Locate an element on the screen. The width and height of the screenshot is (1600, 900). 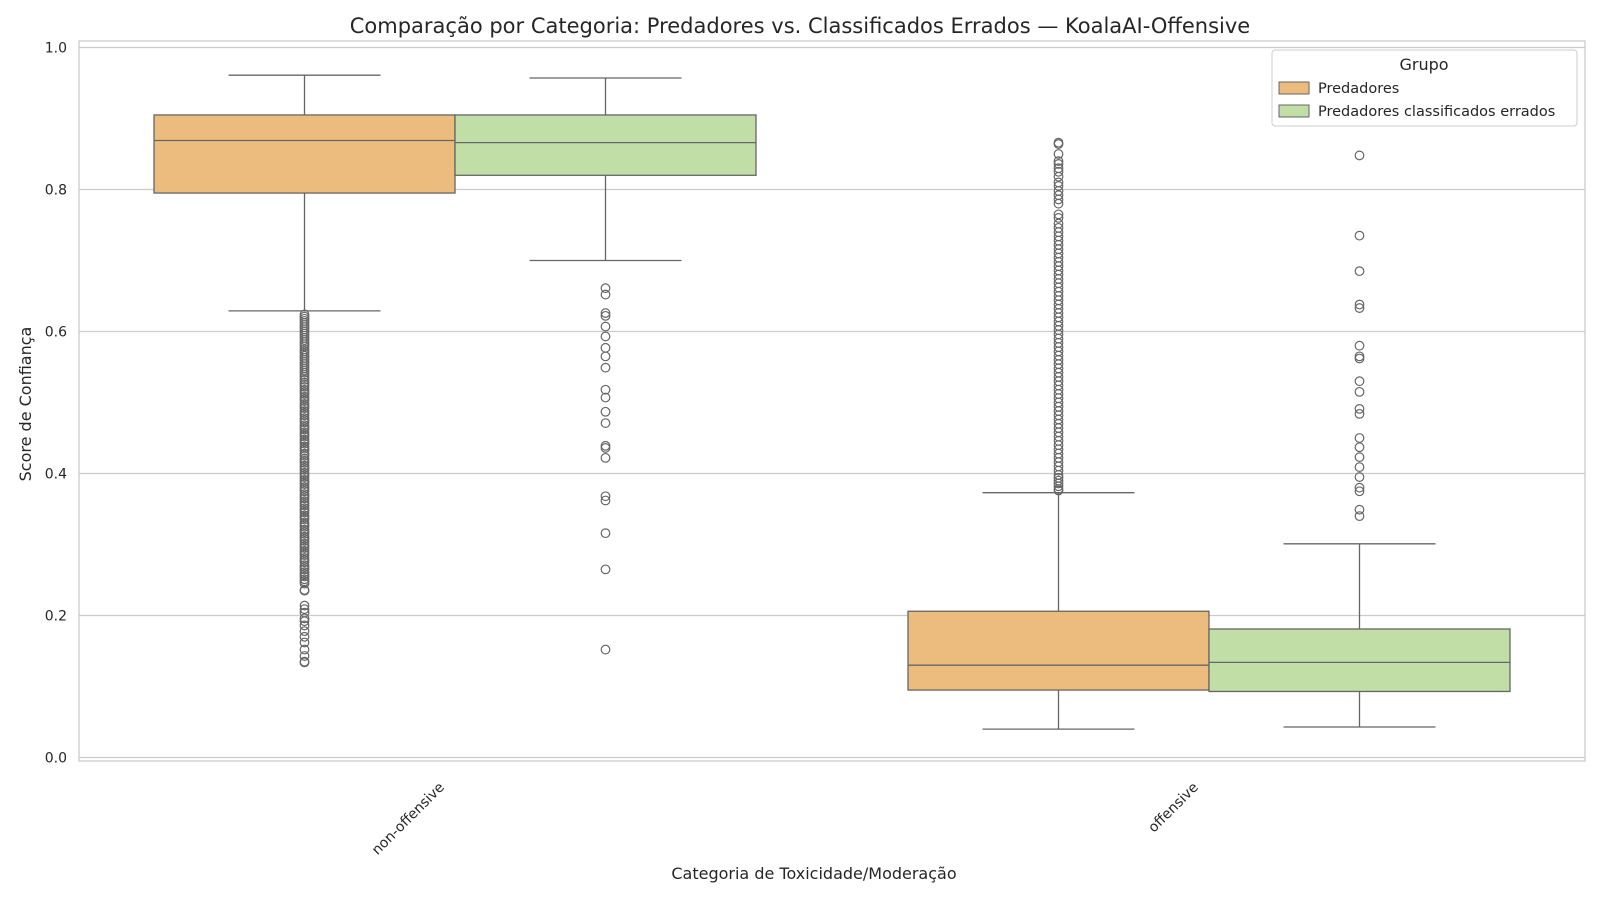
box-offensive-classificados-errados is located at coordinates (1359, 439).